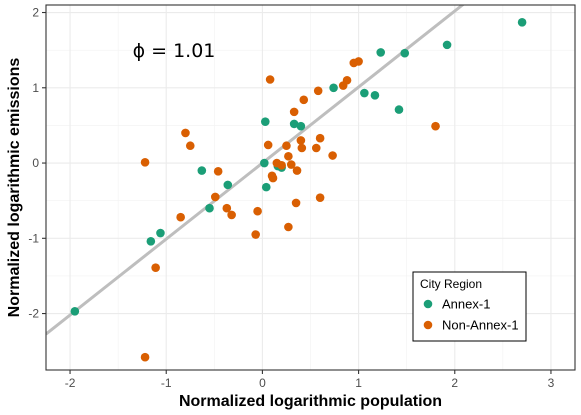 The height and width of the screenshot is (415, 581). What do you see at coordinates (466, 304) in the screenshot?
I see `legend-label-annex-1: Annex-1` at bounding box center [466, 304].